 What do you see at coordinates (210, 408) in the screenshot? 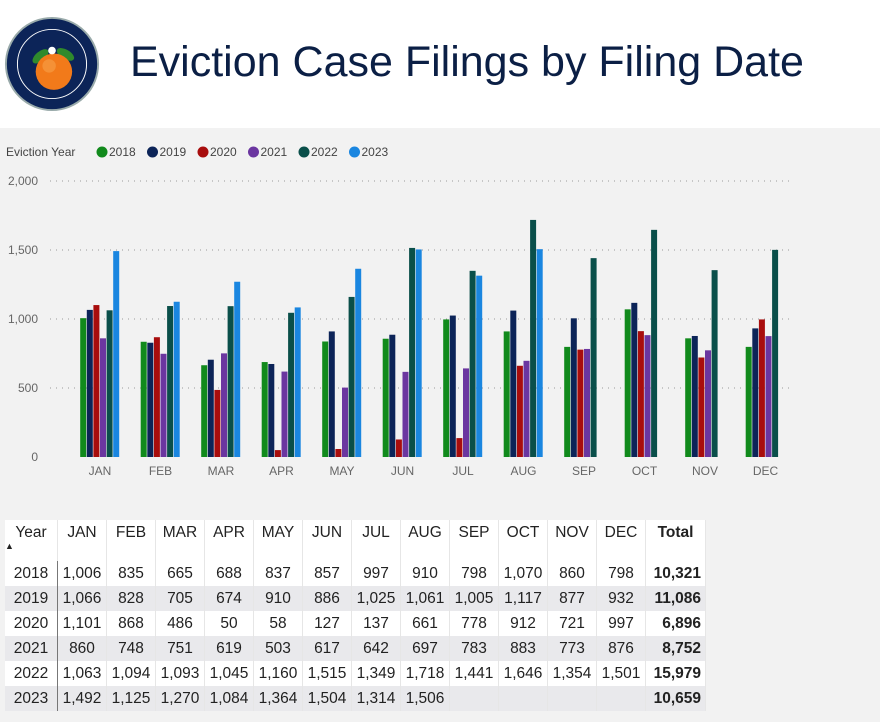
I see `bar-2019-mar` at bounding box center [210, 408].